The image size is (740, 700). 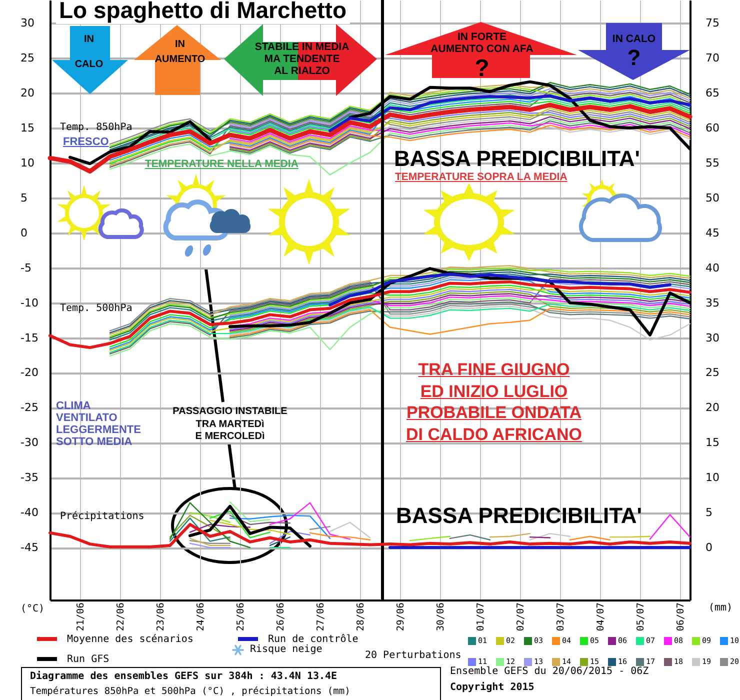 What do you see at coordinates (121, 617) in the screenshot?
I see `x-tick-label: 22/06` at bounding box center [121, 617].